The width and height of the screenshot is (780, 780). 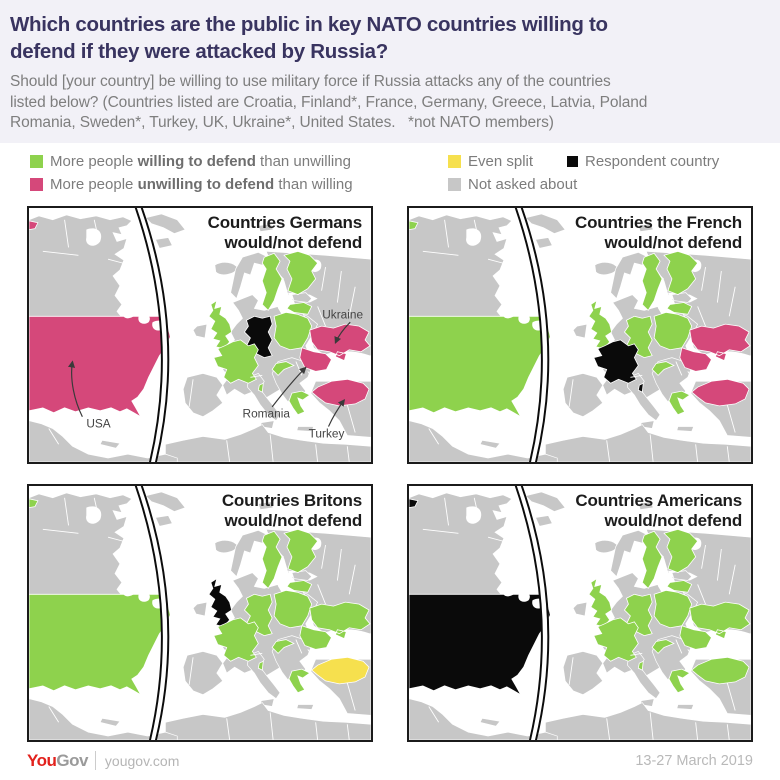 What do you see at coordinates (142, 760) in the screenshot?
I see `logo-site-url: yougov.com` at bounding box center [142, 760].